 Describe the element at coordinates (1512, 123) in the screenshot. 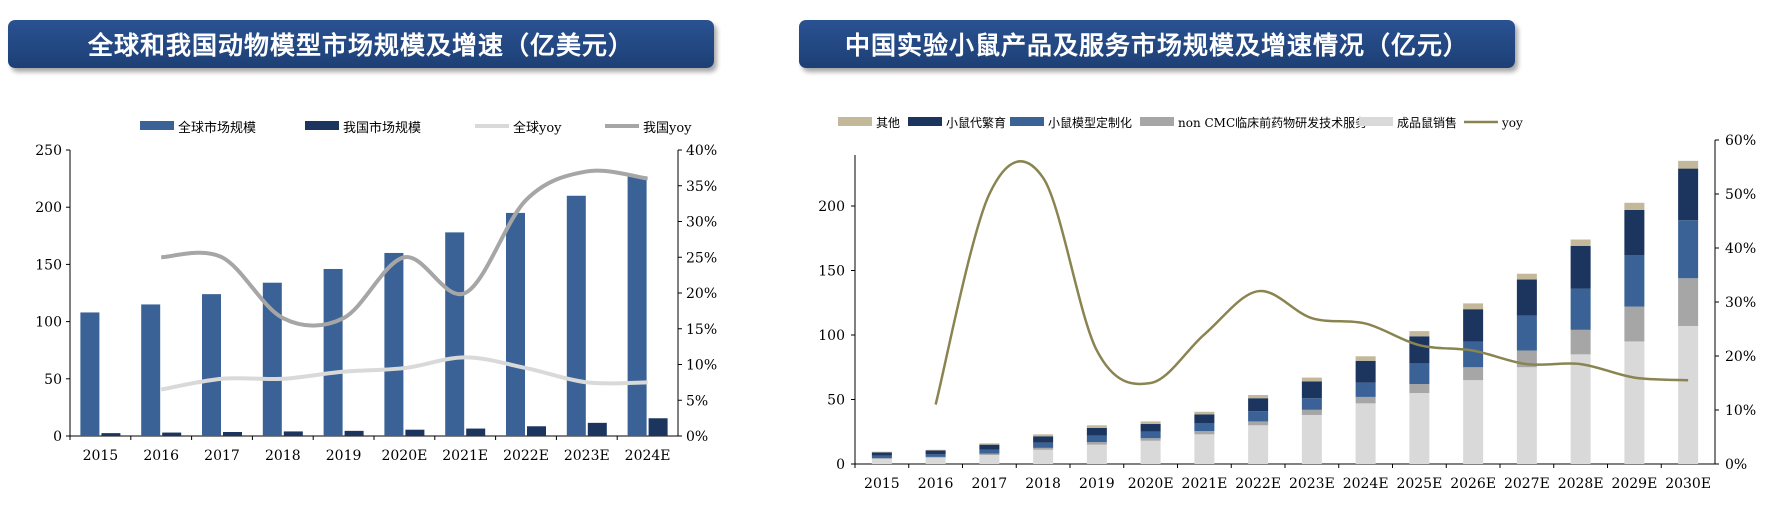

I see `legend-label-yoy: yoy` at that location.